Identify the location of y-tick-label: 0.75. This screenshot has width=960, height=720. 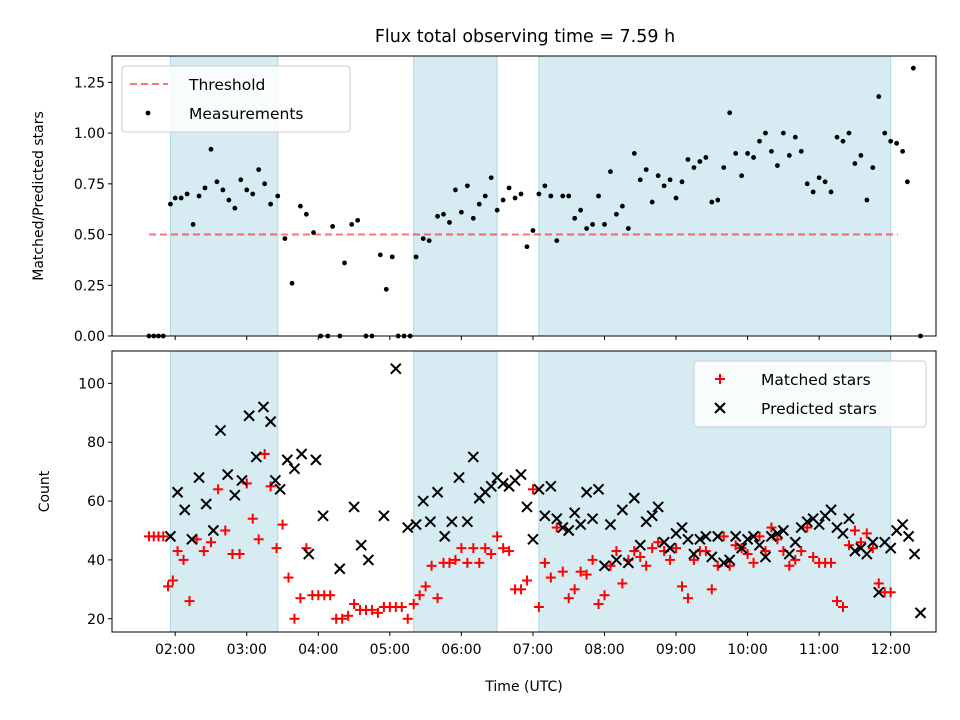
(89, 185).